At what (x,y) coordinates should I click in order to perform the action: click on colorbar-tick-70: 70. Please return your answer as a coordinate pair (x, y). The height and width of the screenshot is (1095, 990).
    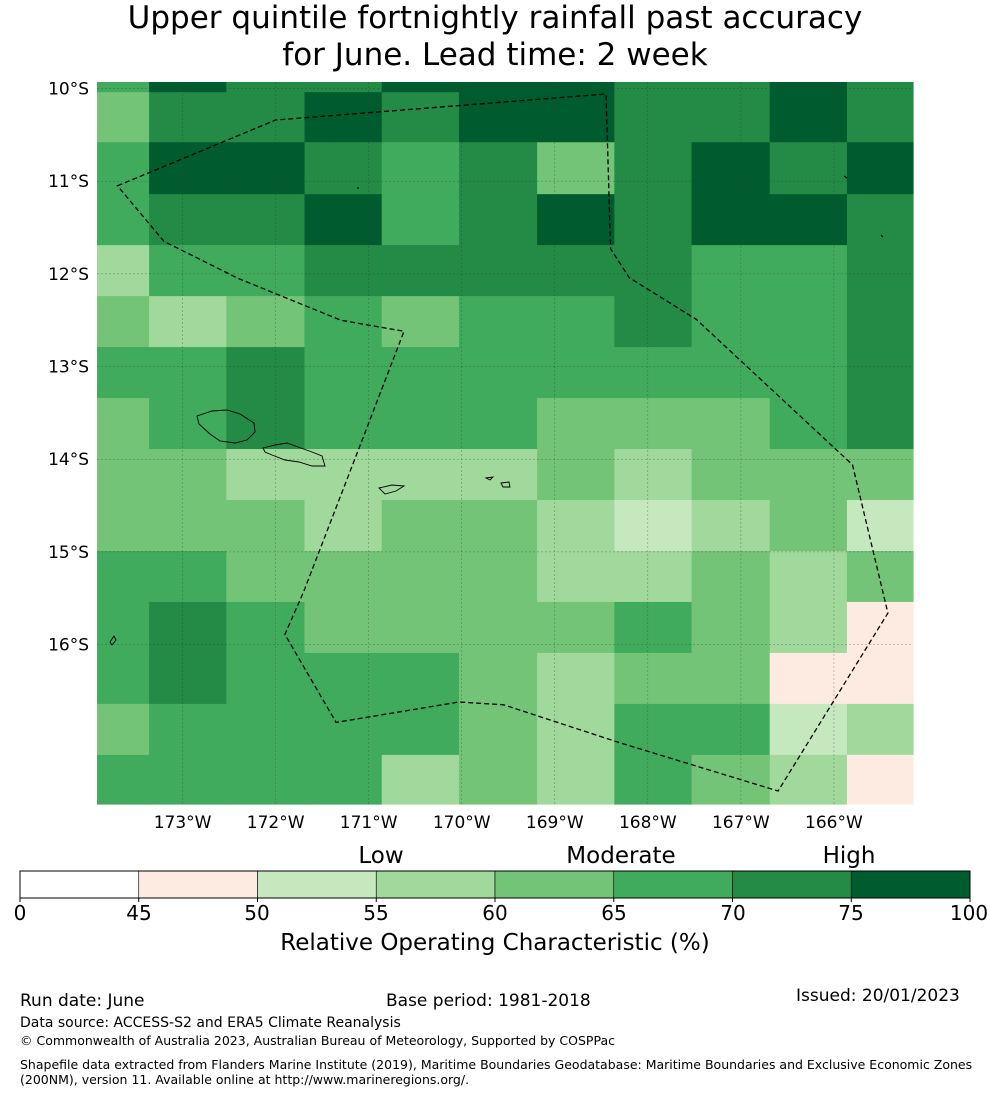
    Looking at the image, I should click on (733, 913).